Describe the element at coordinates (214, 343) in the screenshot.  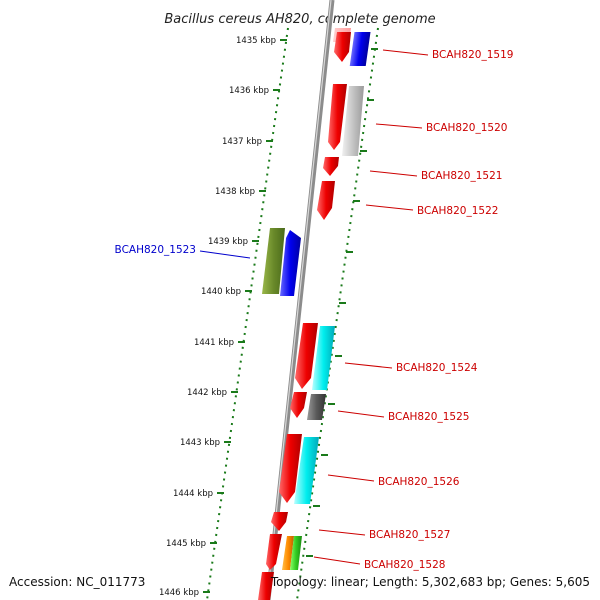
I see `tick-label: 1441 kbp` at that location.